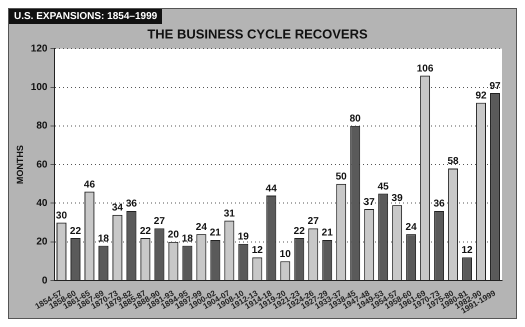 This screenshot has height=327, width=525. I want to click on y-tick-label: 80, so click(42, 126).